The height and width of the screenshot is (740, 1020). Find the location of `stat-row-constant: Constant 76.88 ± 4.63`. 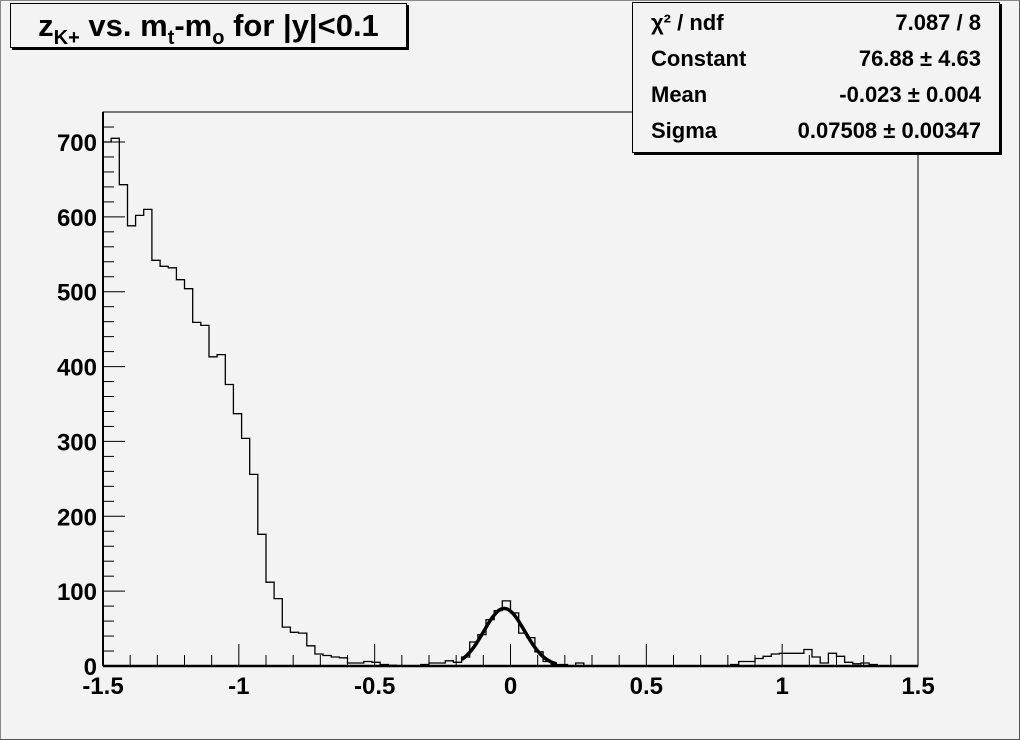

stat-row-constant: Constant 76.88 ± 4.63 is located at coordinates (816, 59).